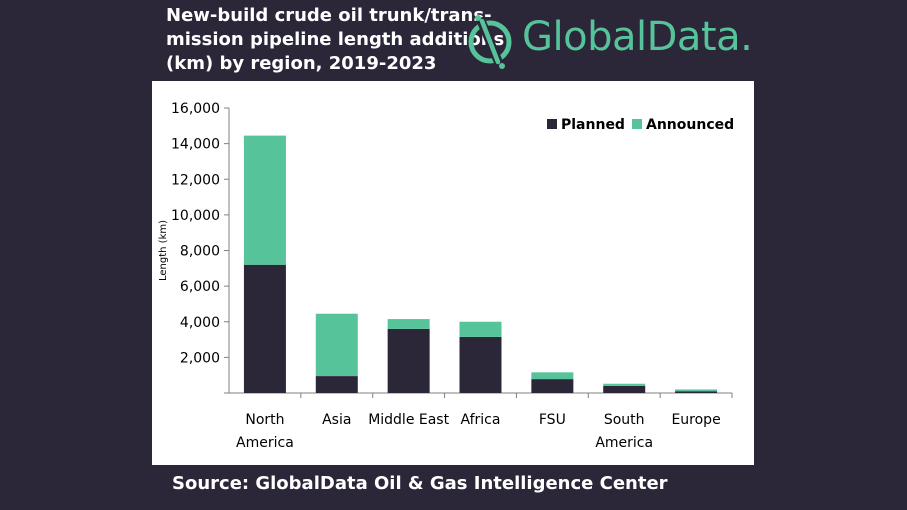 This screenshot has height=510, width=907. Describe the element at coordinates (195, 109) in the screenshot. I see `y-tick-label: 16,000` at that location.